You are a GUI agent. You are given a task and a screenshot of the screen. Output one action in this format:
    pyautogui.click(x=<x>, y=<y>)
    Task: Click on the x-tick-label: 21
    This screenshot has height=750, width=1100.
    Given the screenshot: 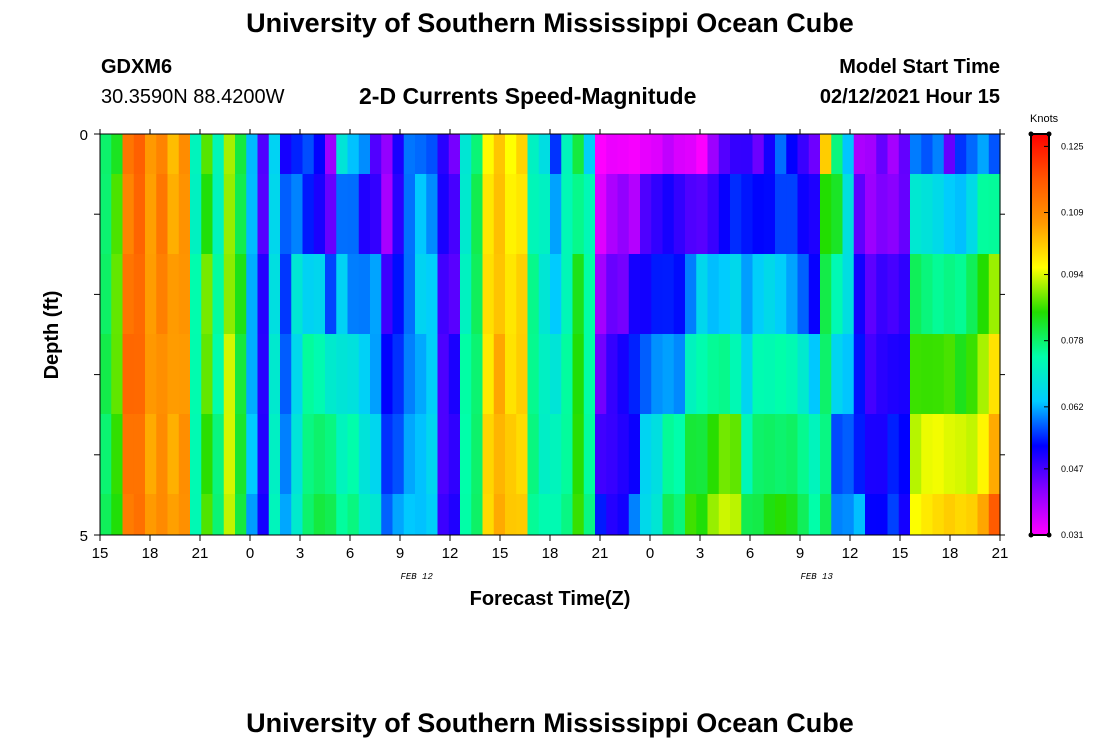 What is the action you would take?
    pyautogui.click(x=600, y=553)
    